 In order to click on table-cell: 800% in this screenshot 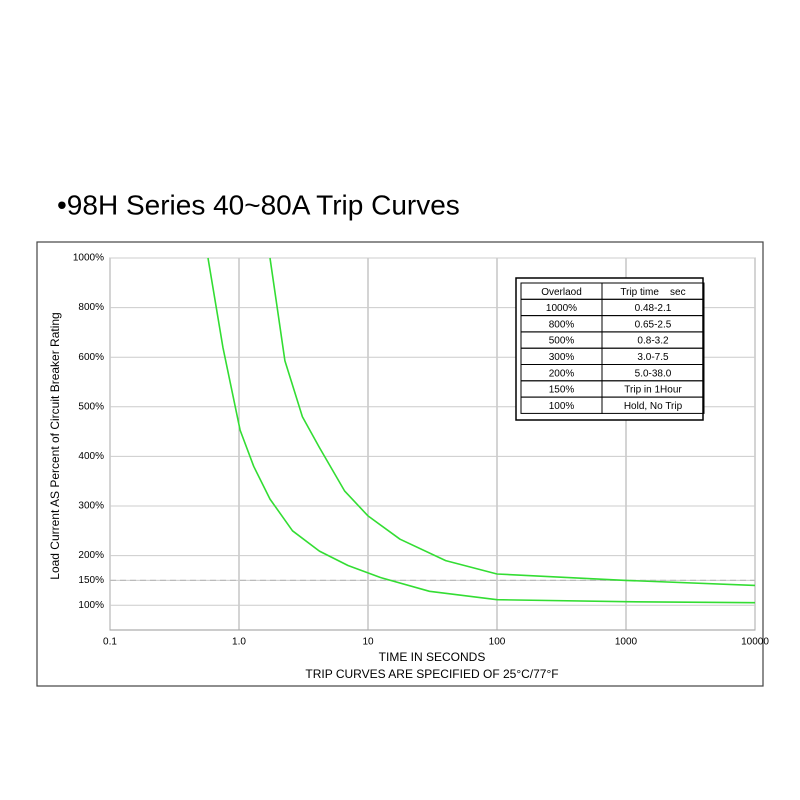, I will do `click(562, 324)`.